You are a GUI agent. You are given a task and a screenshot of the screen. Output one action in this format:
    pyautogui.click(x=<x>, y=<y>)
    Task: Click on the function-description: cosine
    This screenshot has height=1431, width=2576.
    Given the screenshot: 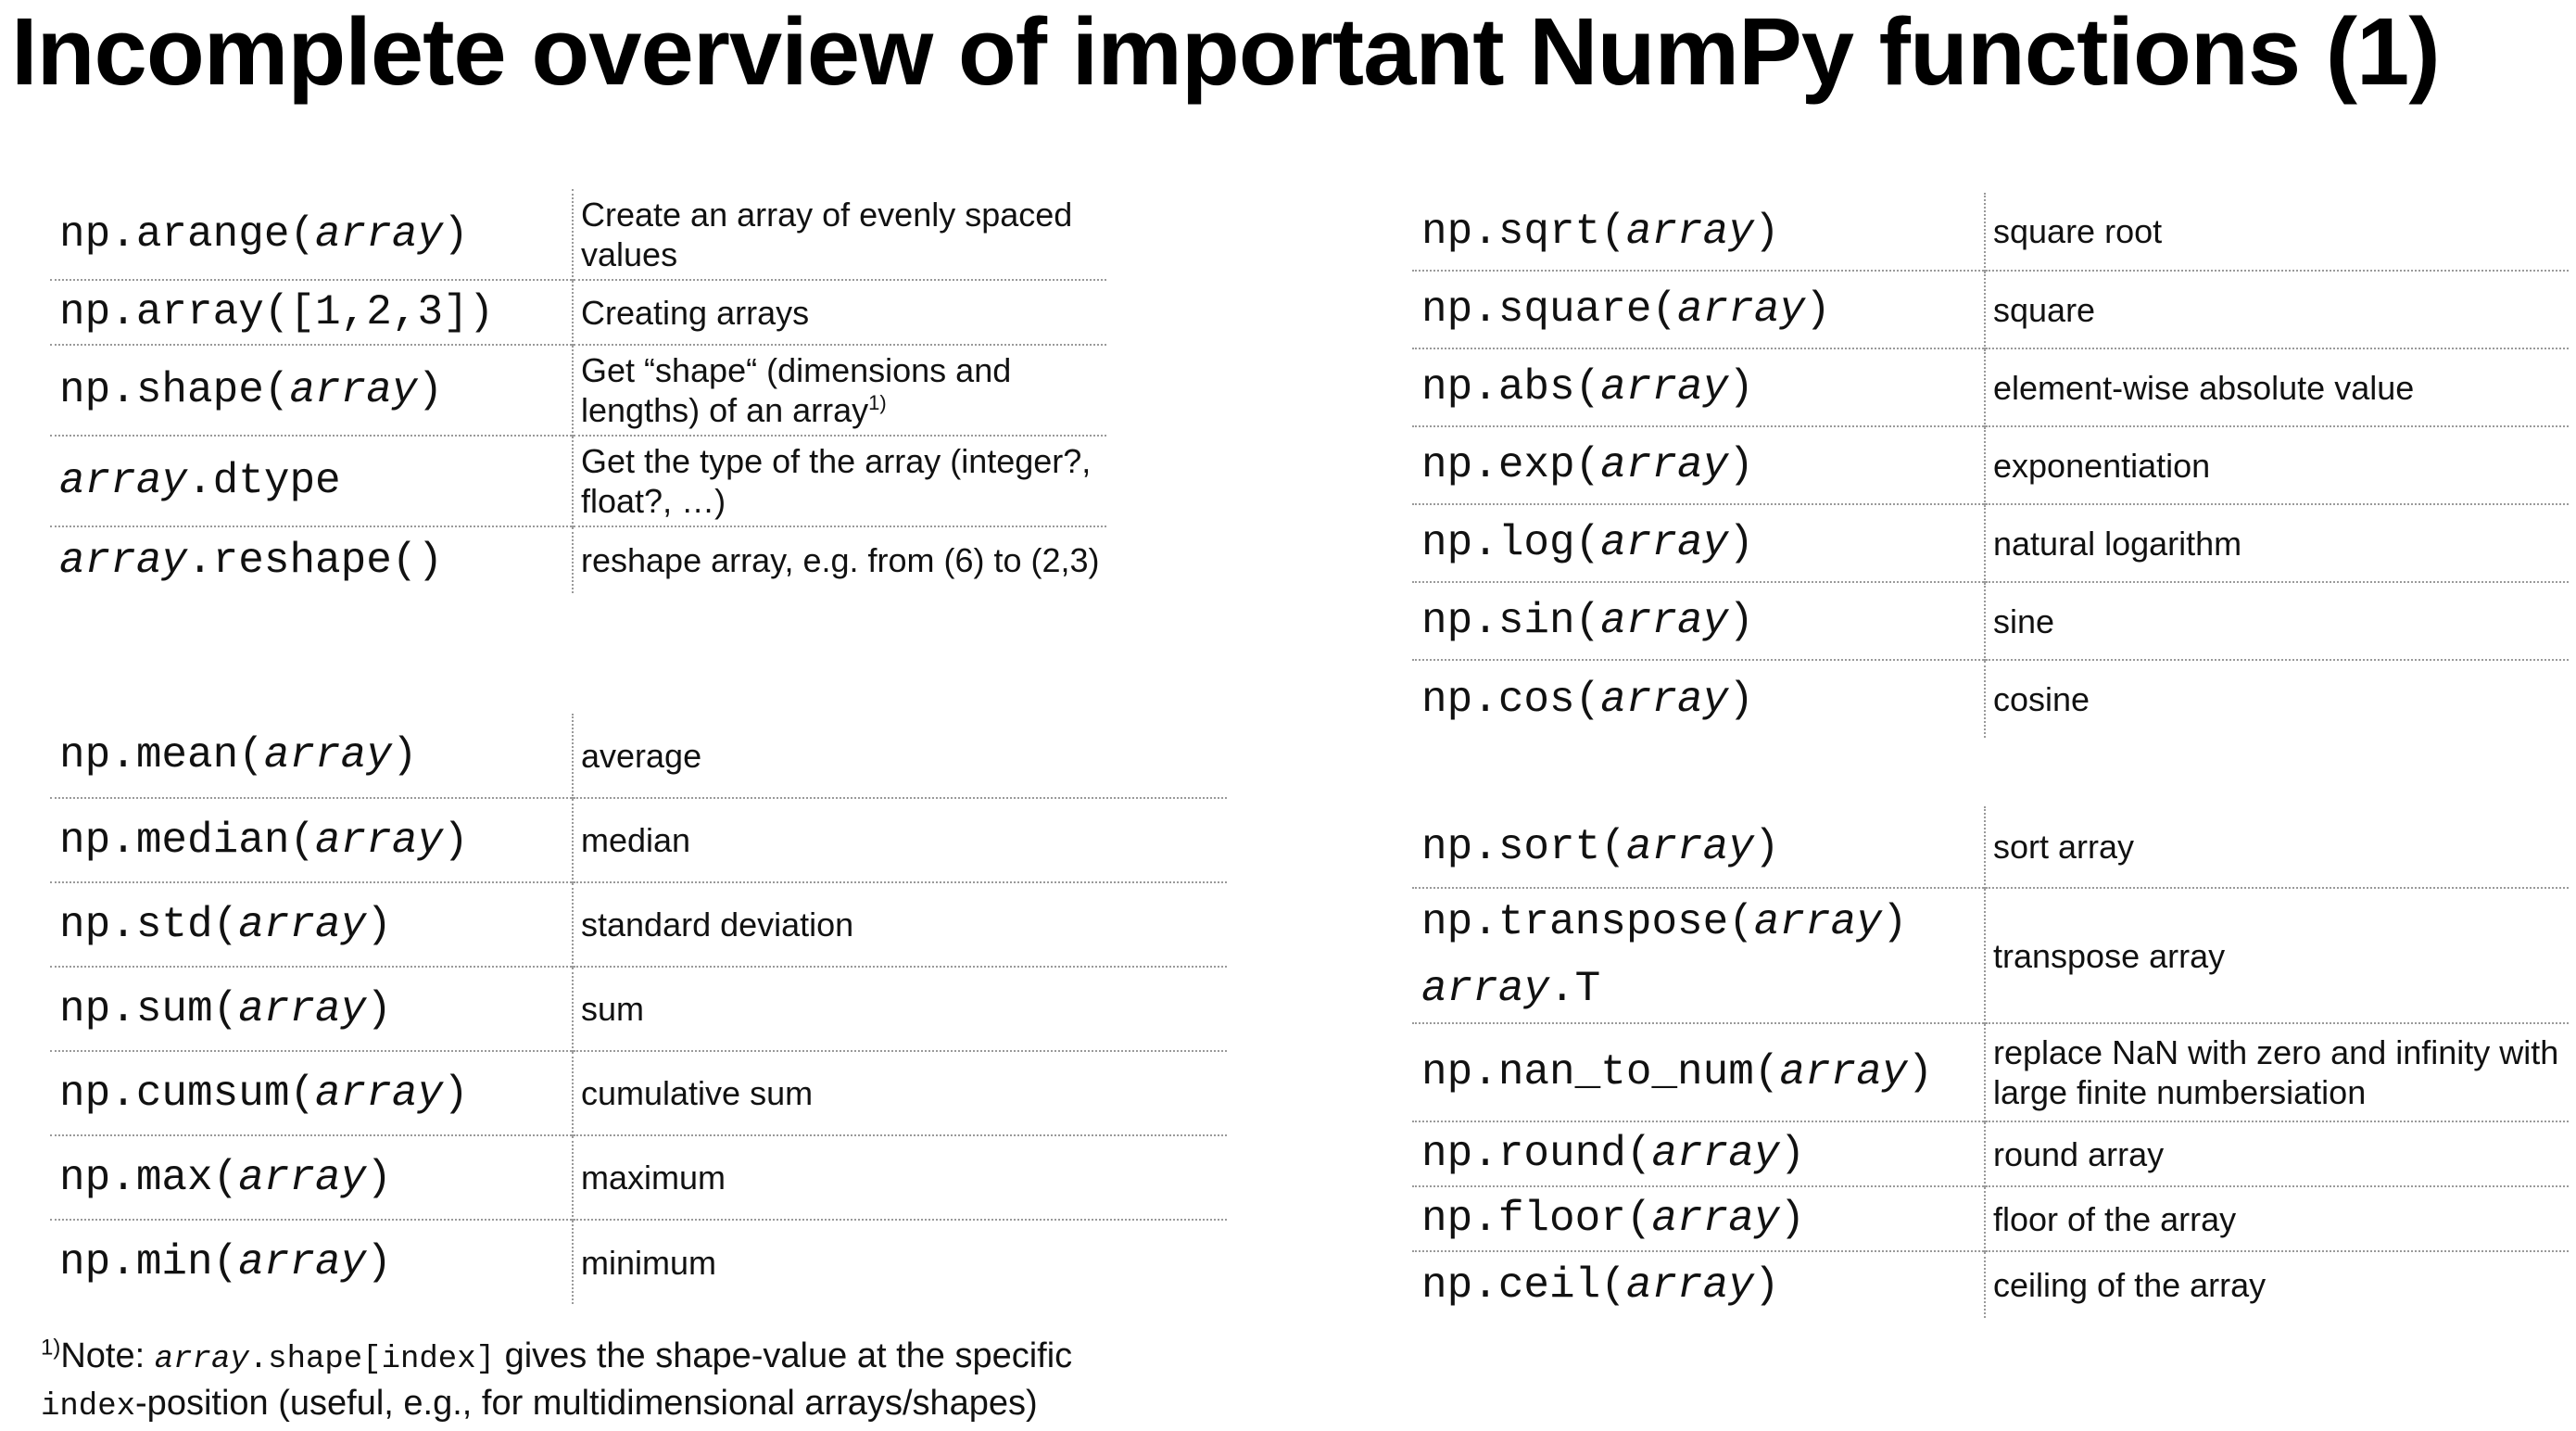 What is the action you would take?
    pyautogui.click(x=2276, y=698)
    